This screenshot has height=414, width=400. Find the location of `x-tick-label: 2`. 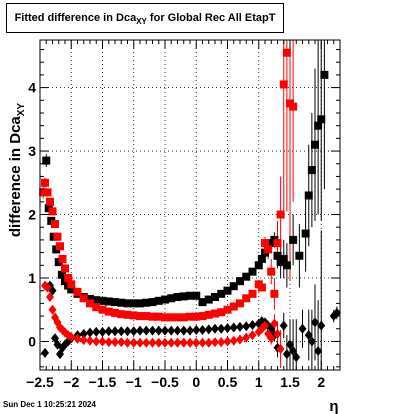

x-tick-label: 2 is located at coordinates (321, 382).